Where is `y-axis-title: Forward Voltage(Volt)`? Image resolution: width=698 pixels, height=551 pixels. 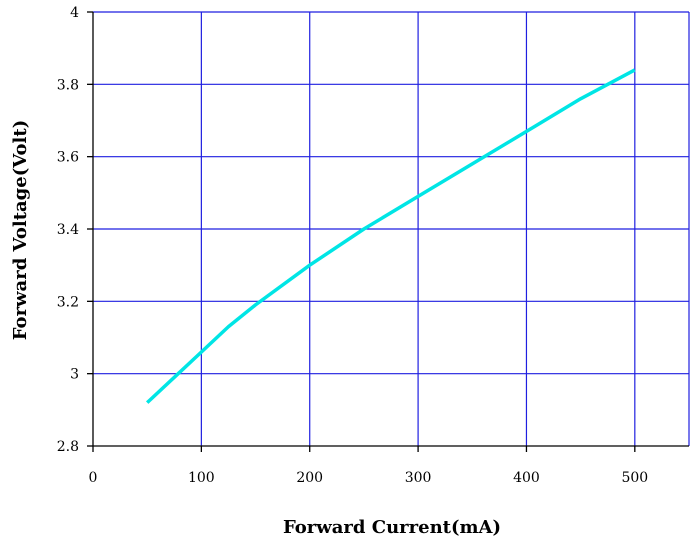 y-axis-title: Forward Voltage(Volt) is located at coordinates (20, 230).